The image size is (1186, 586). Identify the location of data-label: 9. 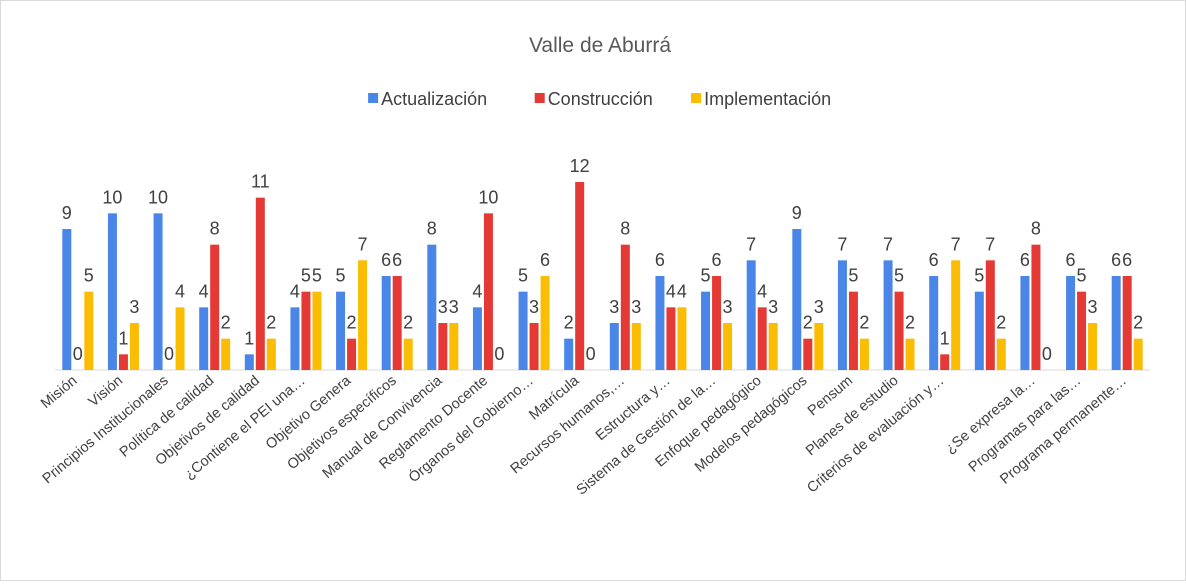
(797, 213).